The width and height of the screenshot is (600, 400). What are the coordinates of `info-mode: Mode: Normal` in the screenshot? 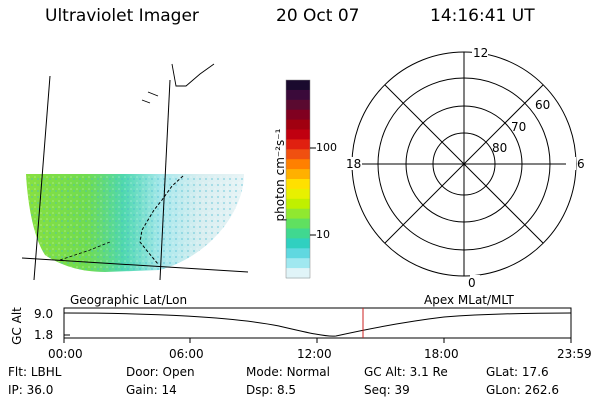 It's located at (288, 372).